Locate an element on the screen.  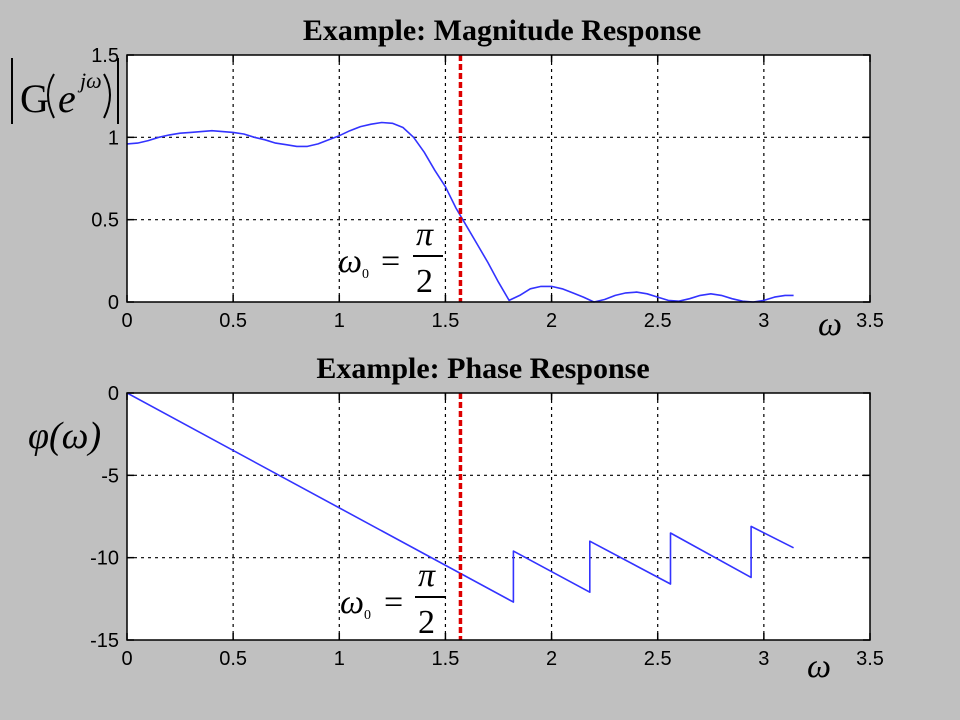
phase-x-tick-label: 1.5 is located at coordinates (446, 659).